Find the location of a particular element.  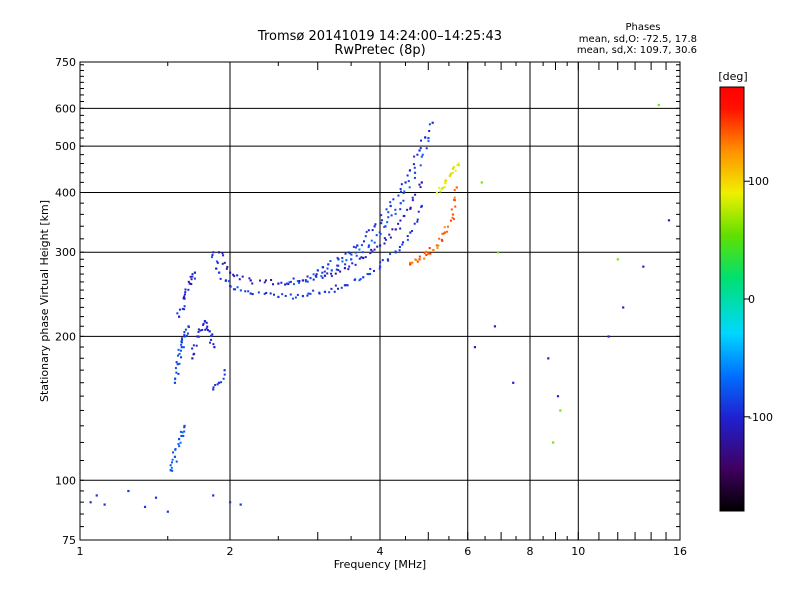

stats-line-x: mean, sd,X: 109.7, 30.6 is located at coordinates (637, 50).